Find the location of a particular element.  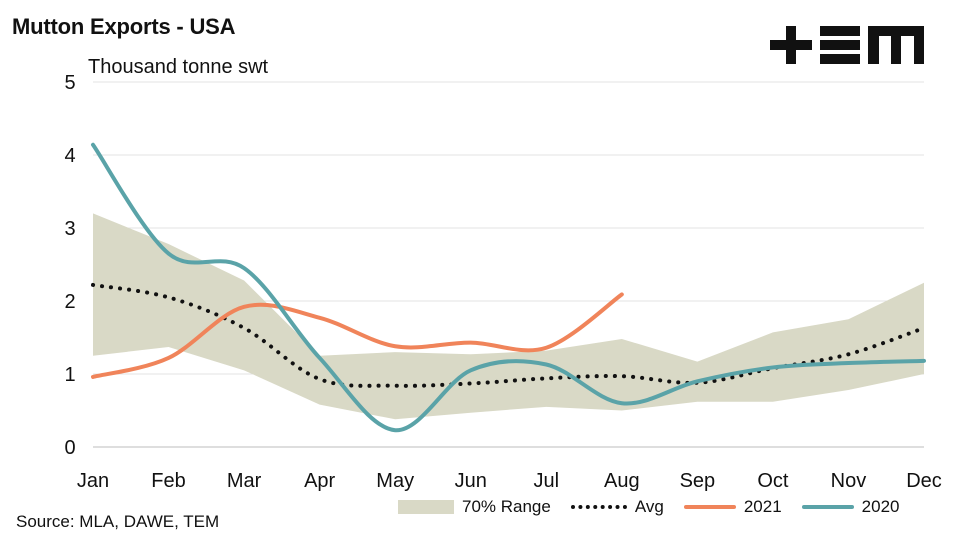

legend-item-avg: Avg is located at coordinates (617, 507).